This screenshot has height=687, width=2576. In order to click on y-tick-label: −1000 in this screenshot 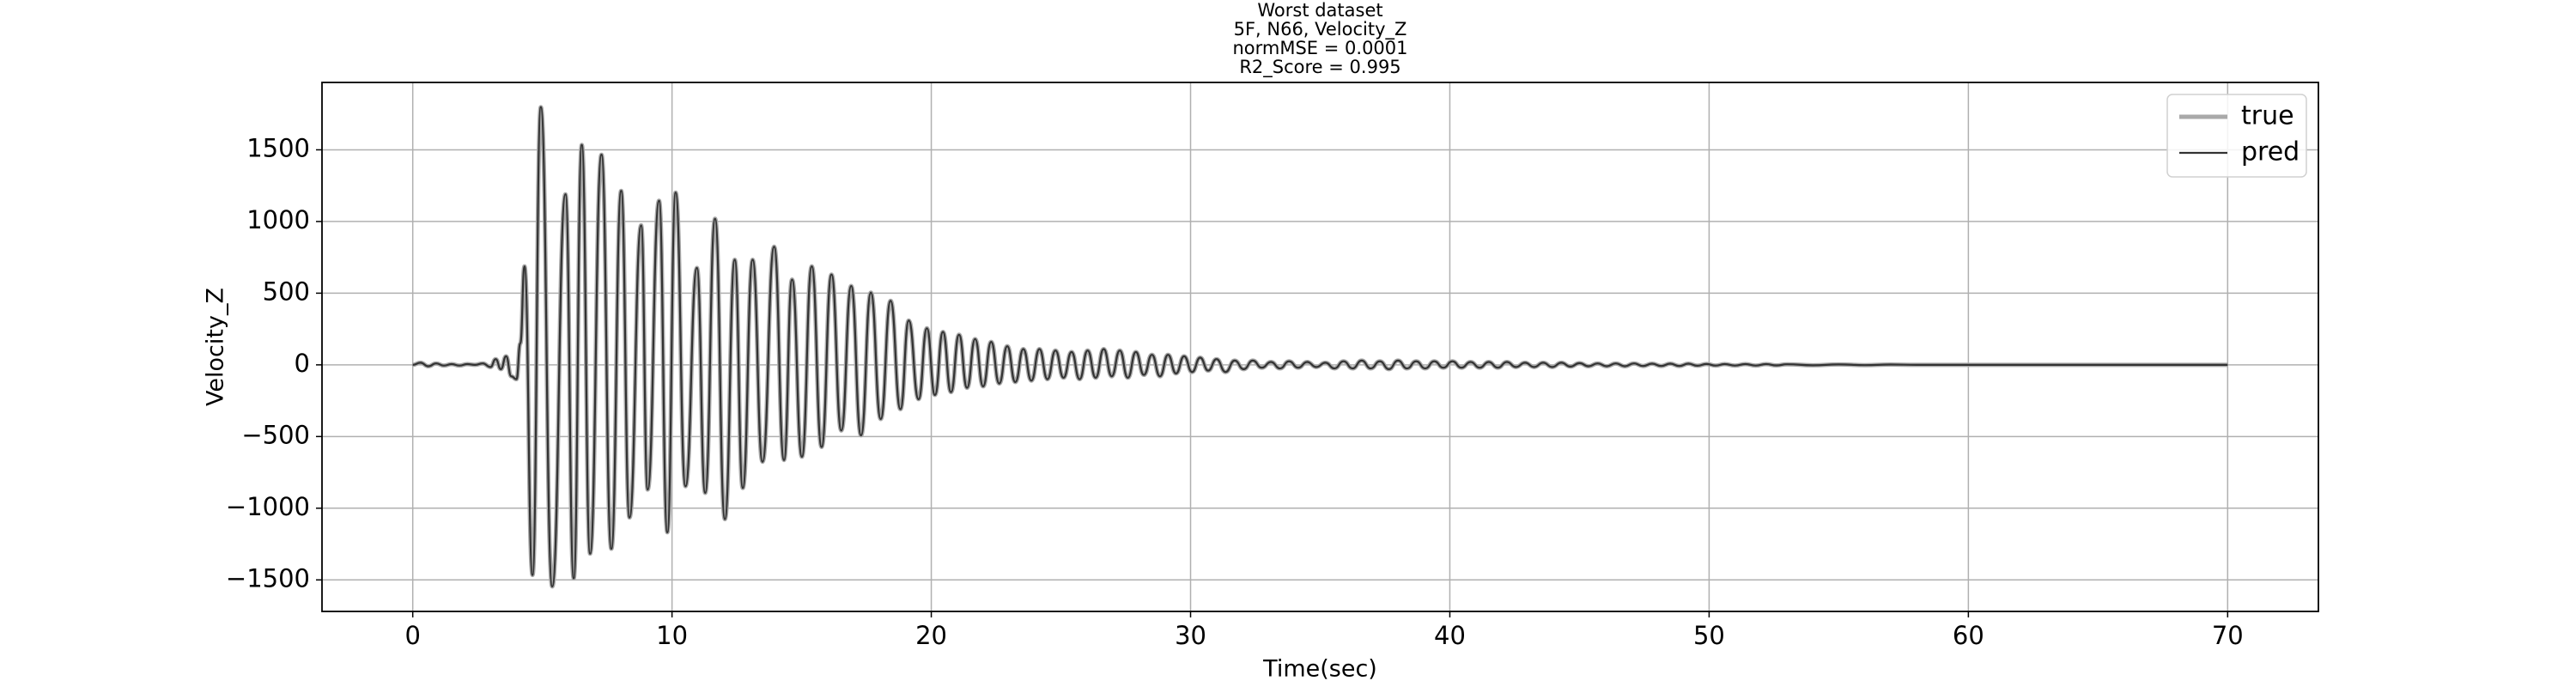, I will do `click(268, 506)`.